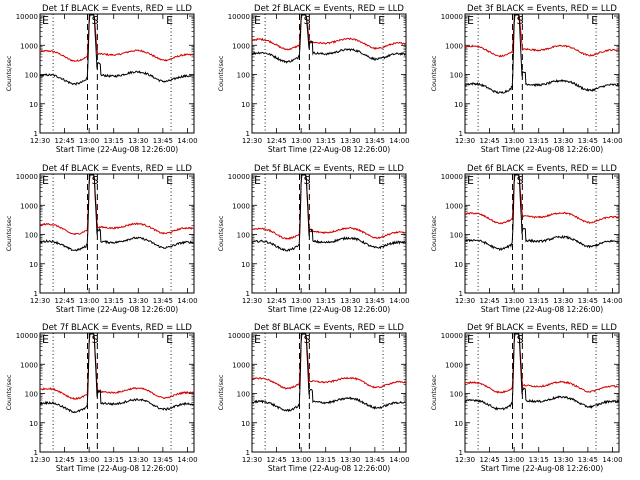  What do you see at coordinates (542, 328) in the screenshot?
I see `panel-title: Det 9f BLACK = Events, RED = LLD` at bounding box center [542, 328].